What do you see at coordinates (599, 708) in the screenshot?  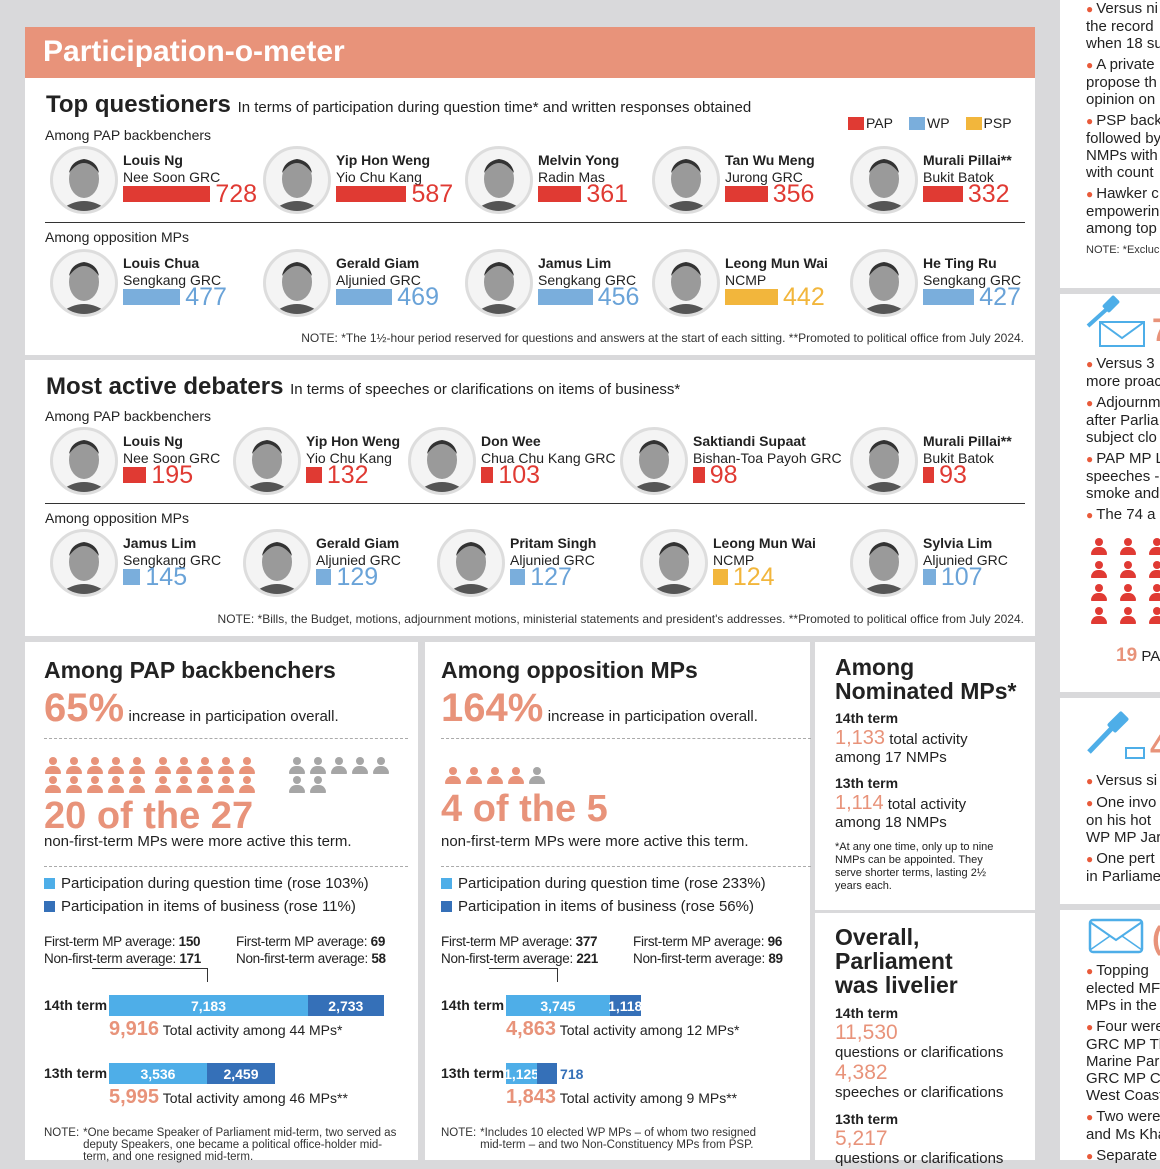 I see `pct-line: 164% increase in participation overall.` at bounding box center [599, 708].